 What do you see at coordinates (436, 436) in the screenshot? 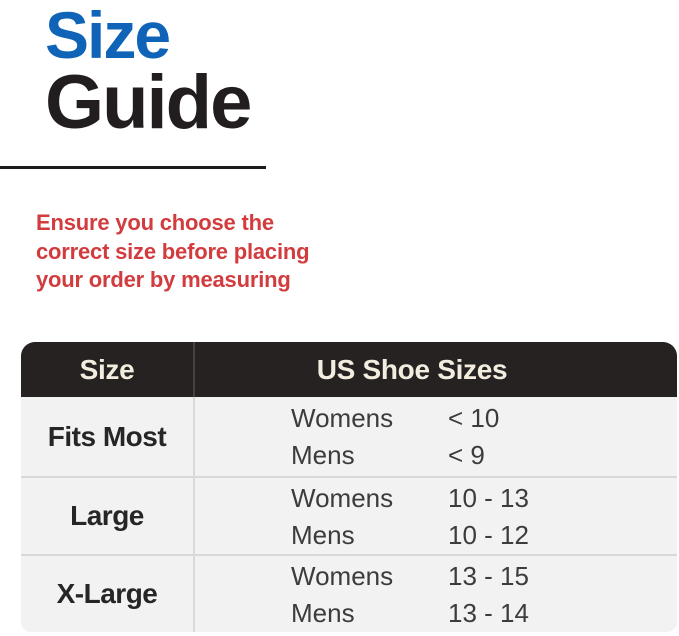
I see `size-details: Womens < 10 Mens < 9` at bounding box center [436, 436].